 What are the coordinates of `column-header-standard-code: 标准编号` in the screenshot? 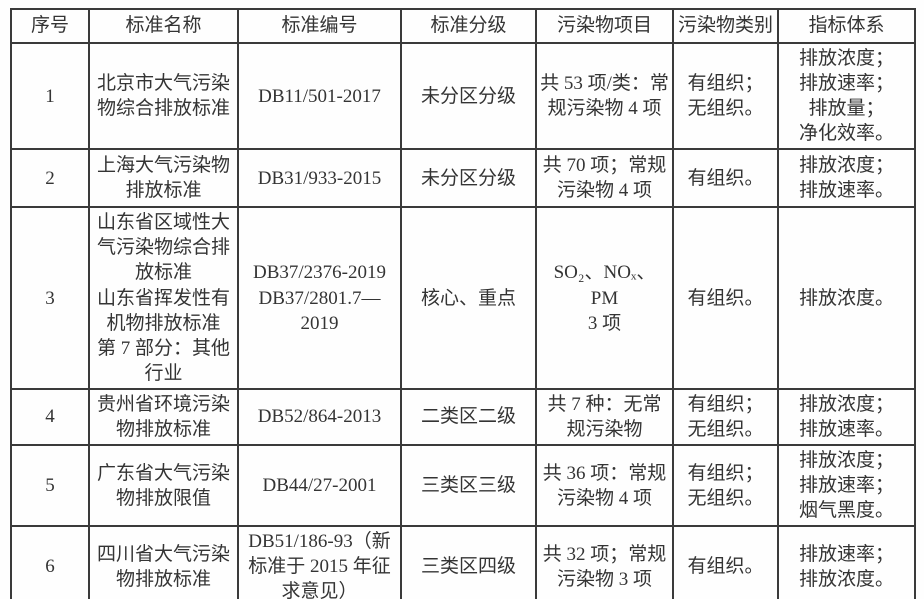 It's located at (319, 26).